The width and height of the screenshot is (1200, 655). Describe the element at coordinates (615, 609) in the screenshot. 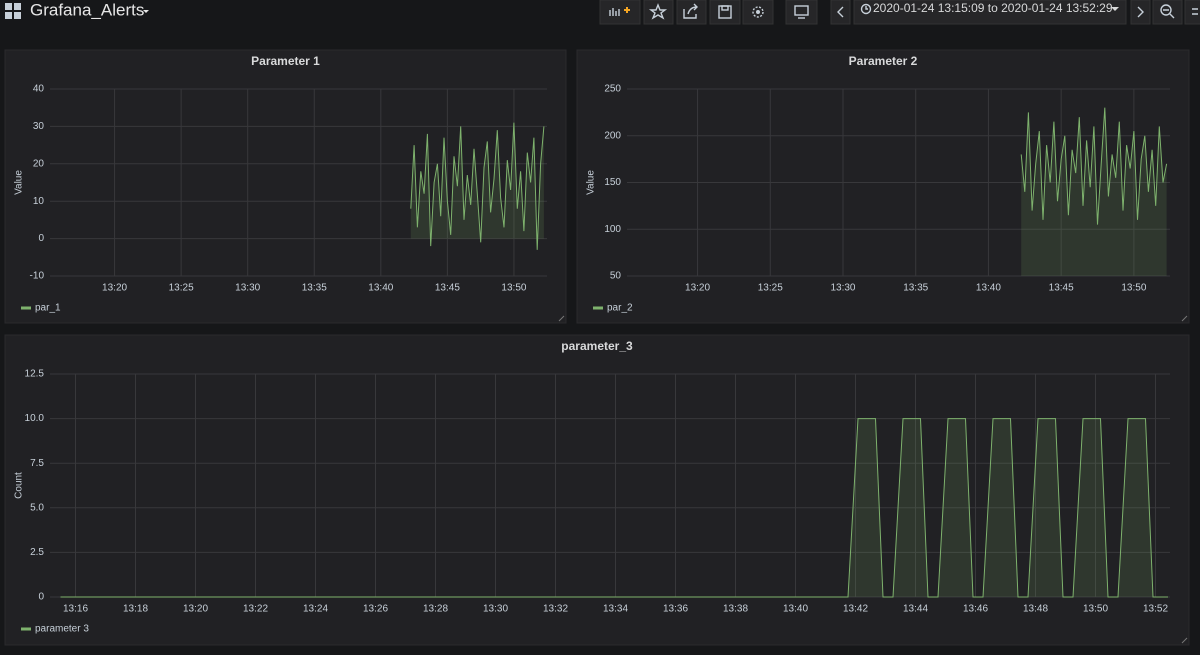

I see `x-tick-label: 13:34` at that location.